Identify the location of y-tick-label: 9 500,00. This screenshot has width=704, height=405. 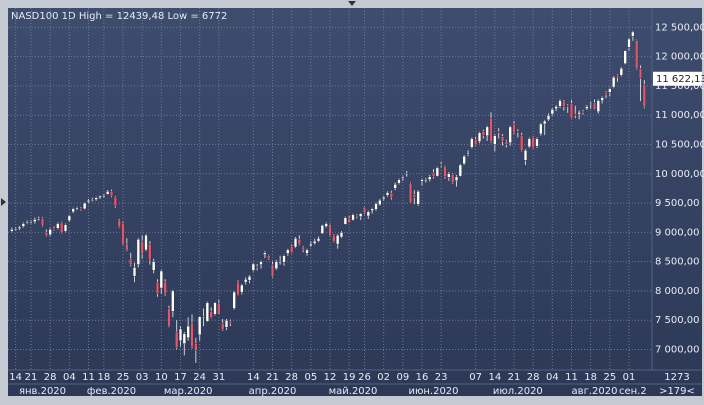
(677, 203).